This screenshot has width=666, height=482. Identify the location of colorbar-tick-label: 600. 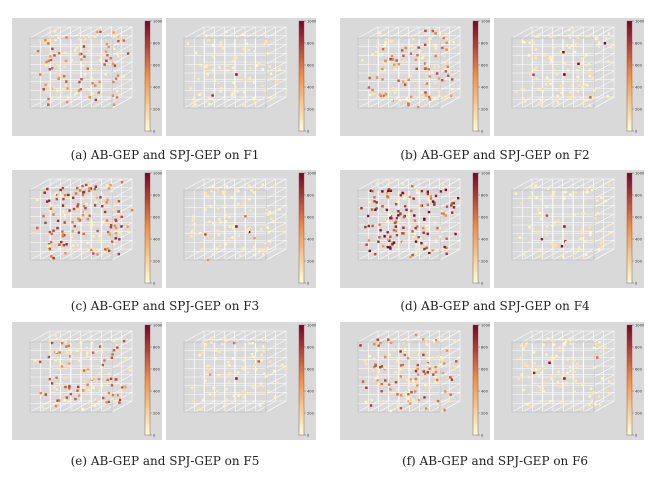
(639, 66).